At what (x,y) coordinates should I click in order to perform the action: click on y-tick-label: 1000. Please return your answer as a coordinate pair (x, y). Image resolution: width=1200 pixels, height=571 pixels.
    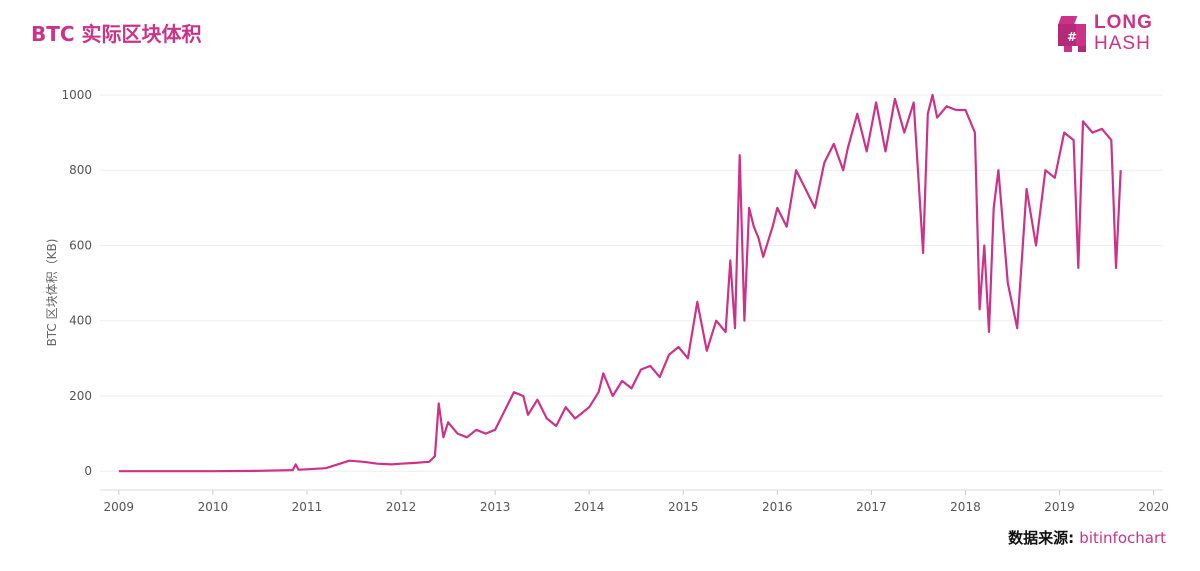
    Looking at the image, I should click on (76, 95).